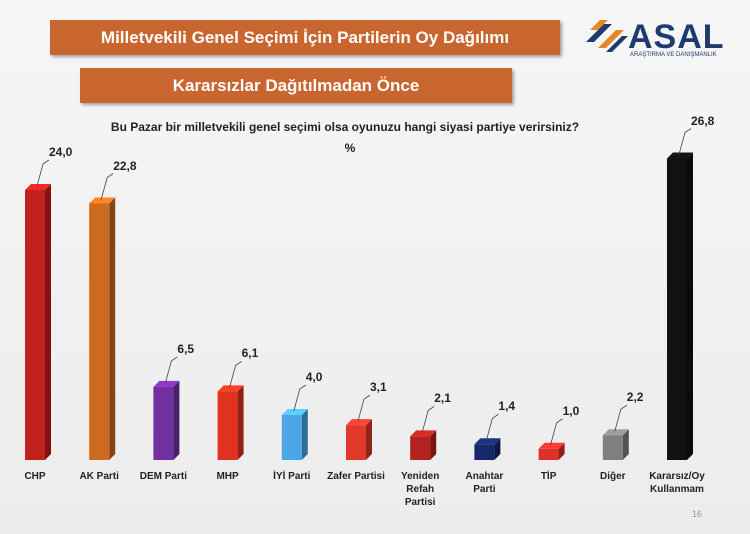 Image resolution: width=750 pixels, height=534 pixels. Describe the element at coordinates (676, 37) in the screenshot. I see `logo-name: ASAL` at that location.